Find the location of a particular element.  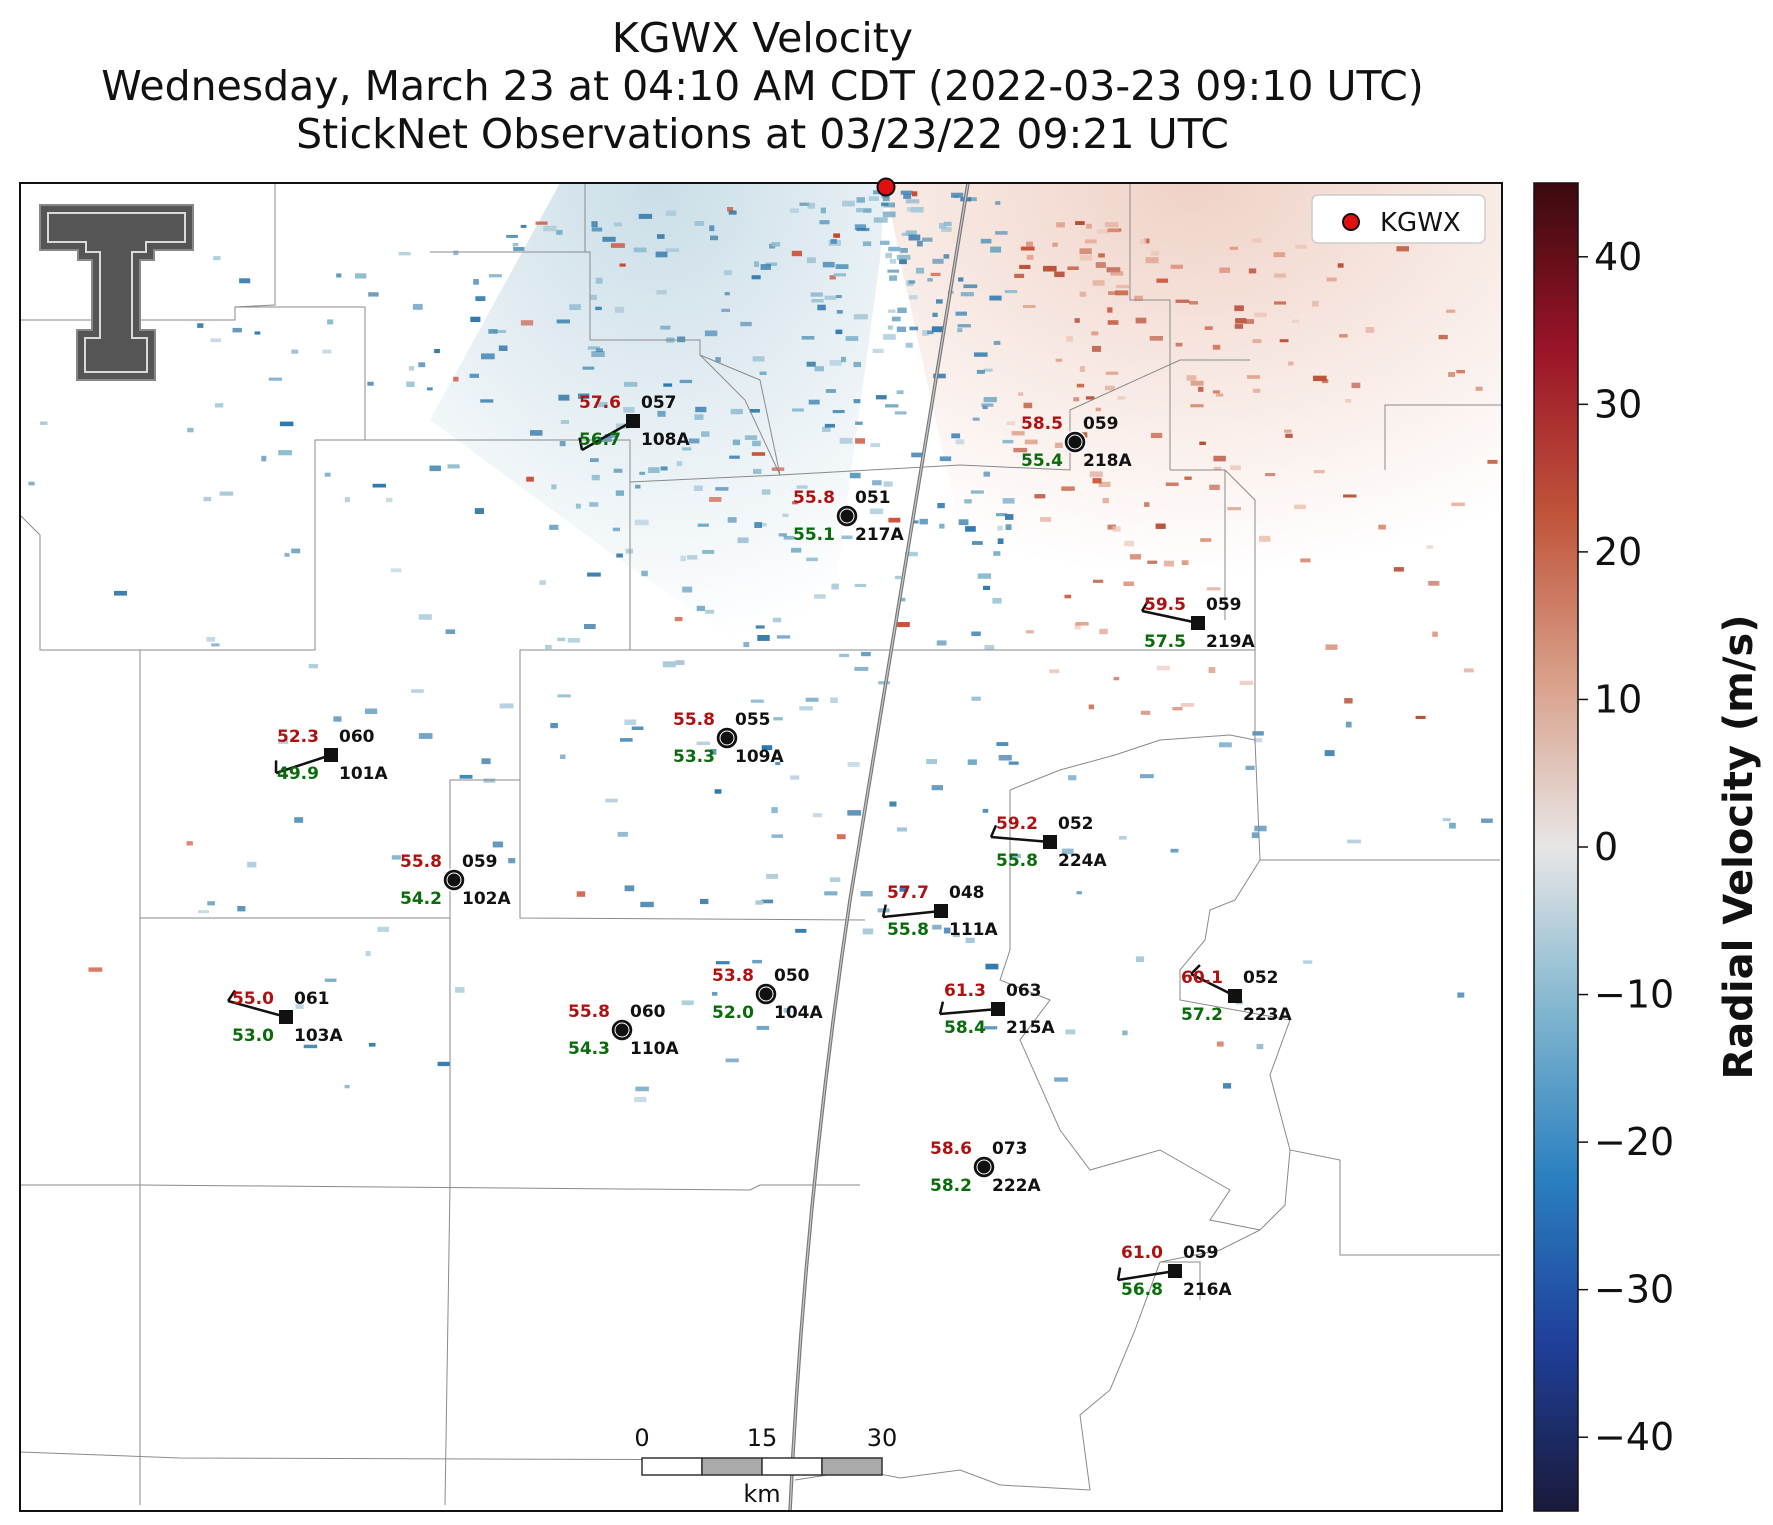

station-102A: 55.8 059 54.2 102A is located at coordinates (455, 880).